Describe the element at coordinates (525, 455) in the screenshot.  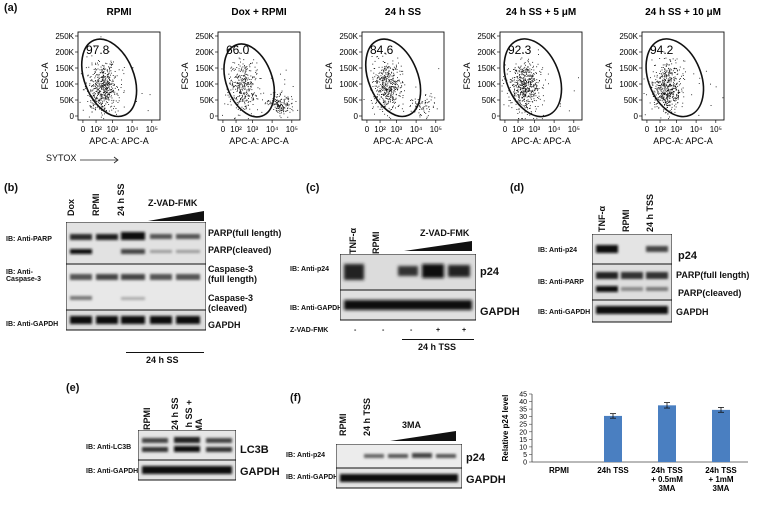
I see `bar-y-tick: 5` at that location.